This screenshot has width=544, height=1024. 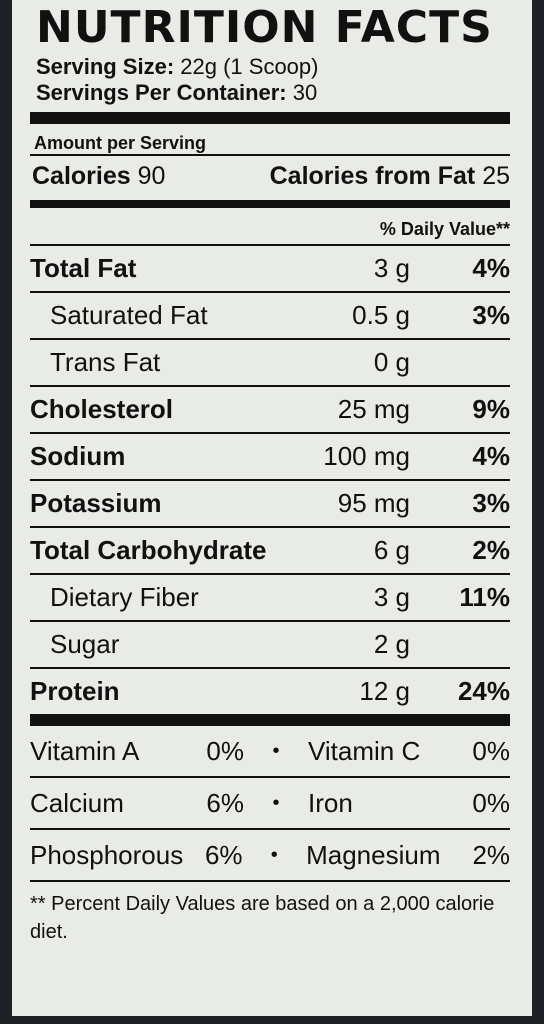 What do you see at coordinates (270, 504) in the screenshot?
I see `nutrient-row-potassium: Potassium 95 mg 3%` at bounding box center [270, 504].